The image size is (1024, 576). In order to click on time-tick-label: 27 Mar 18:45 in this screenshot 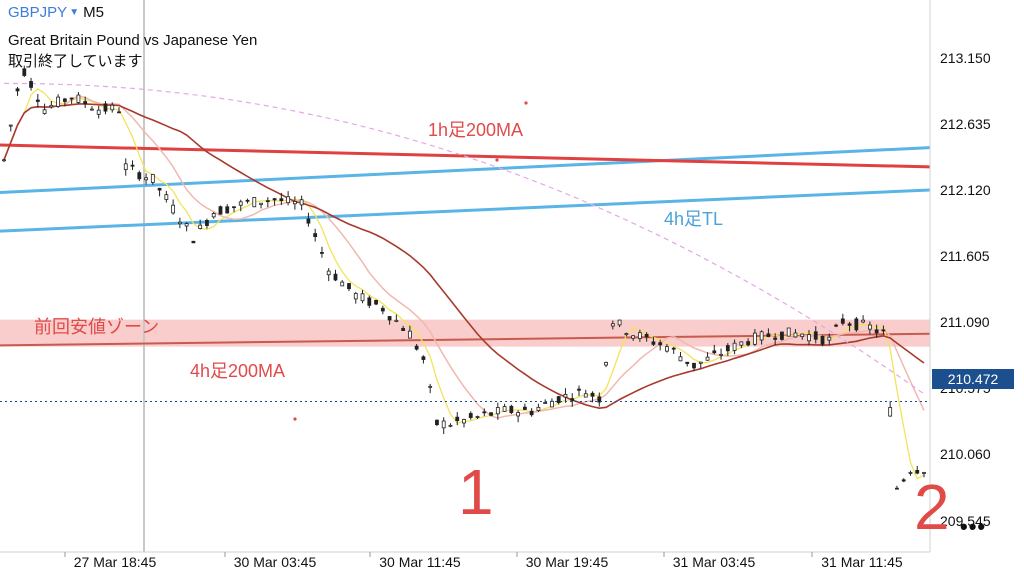, I will do `click(115, 562)`.